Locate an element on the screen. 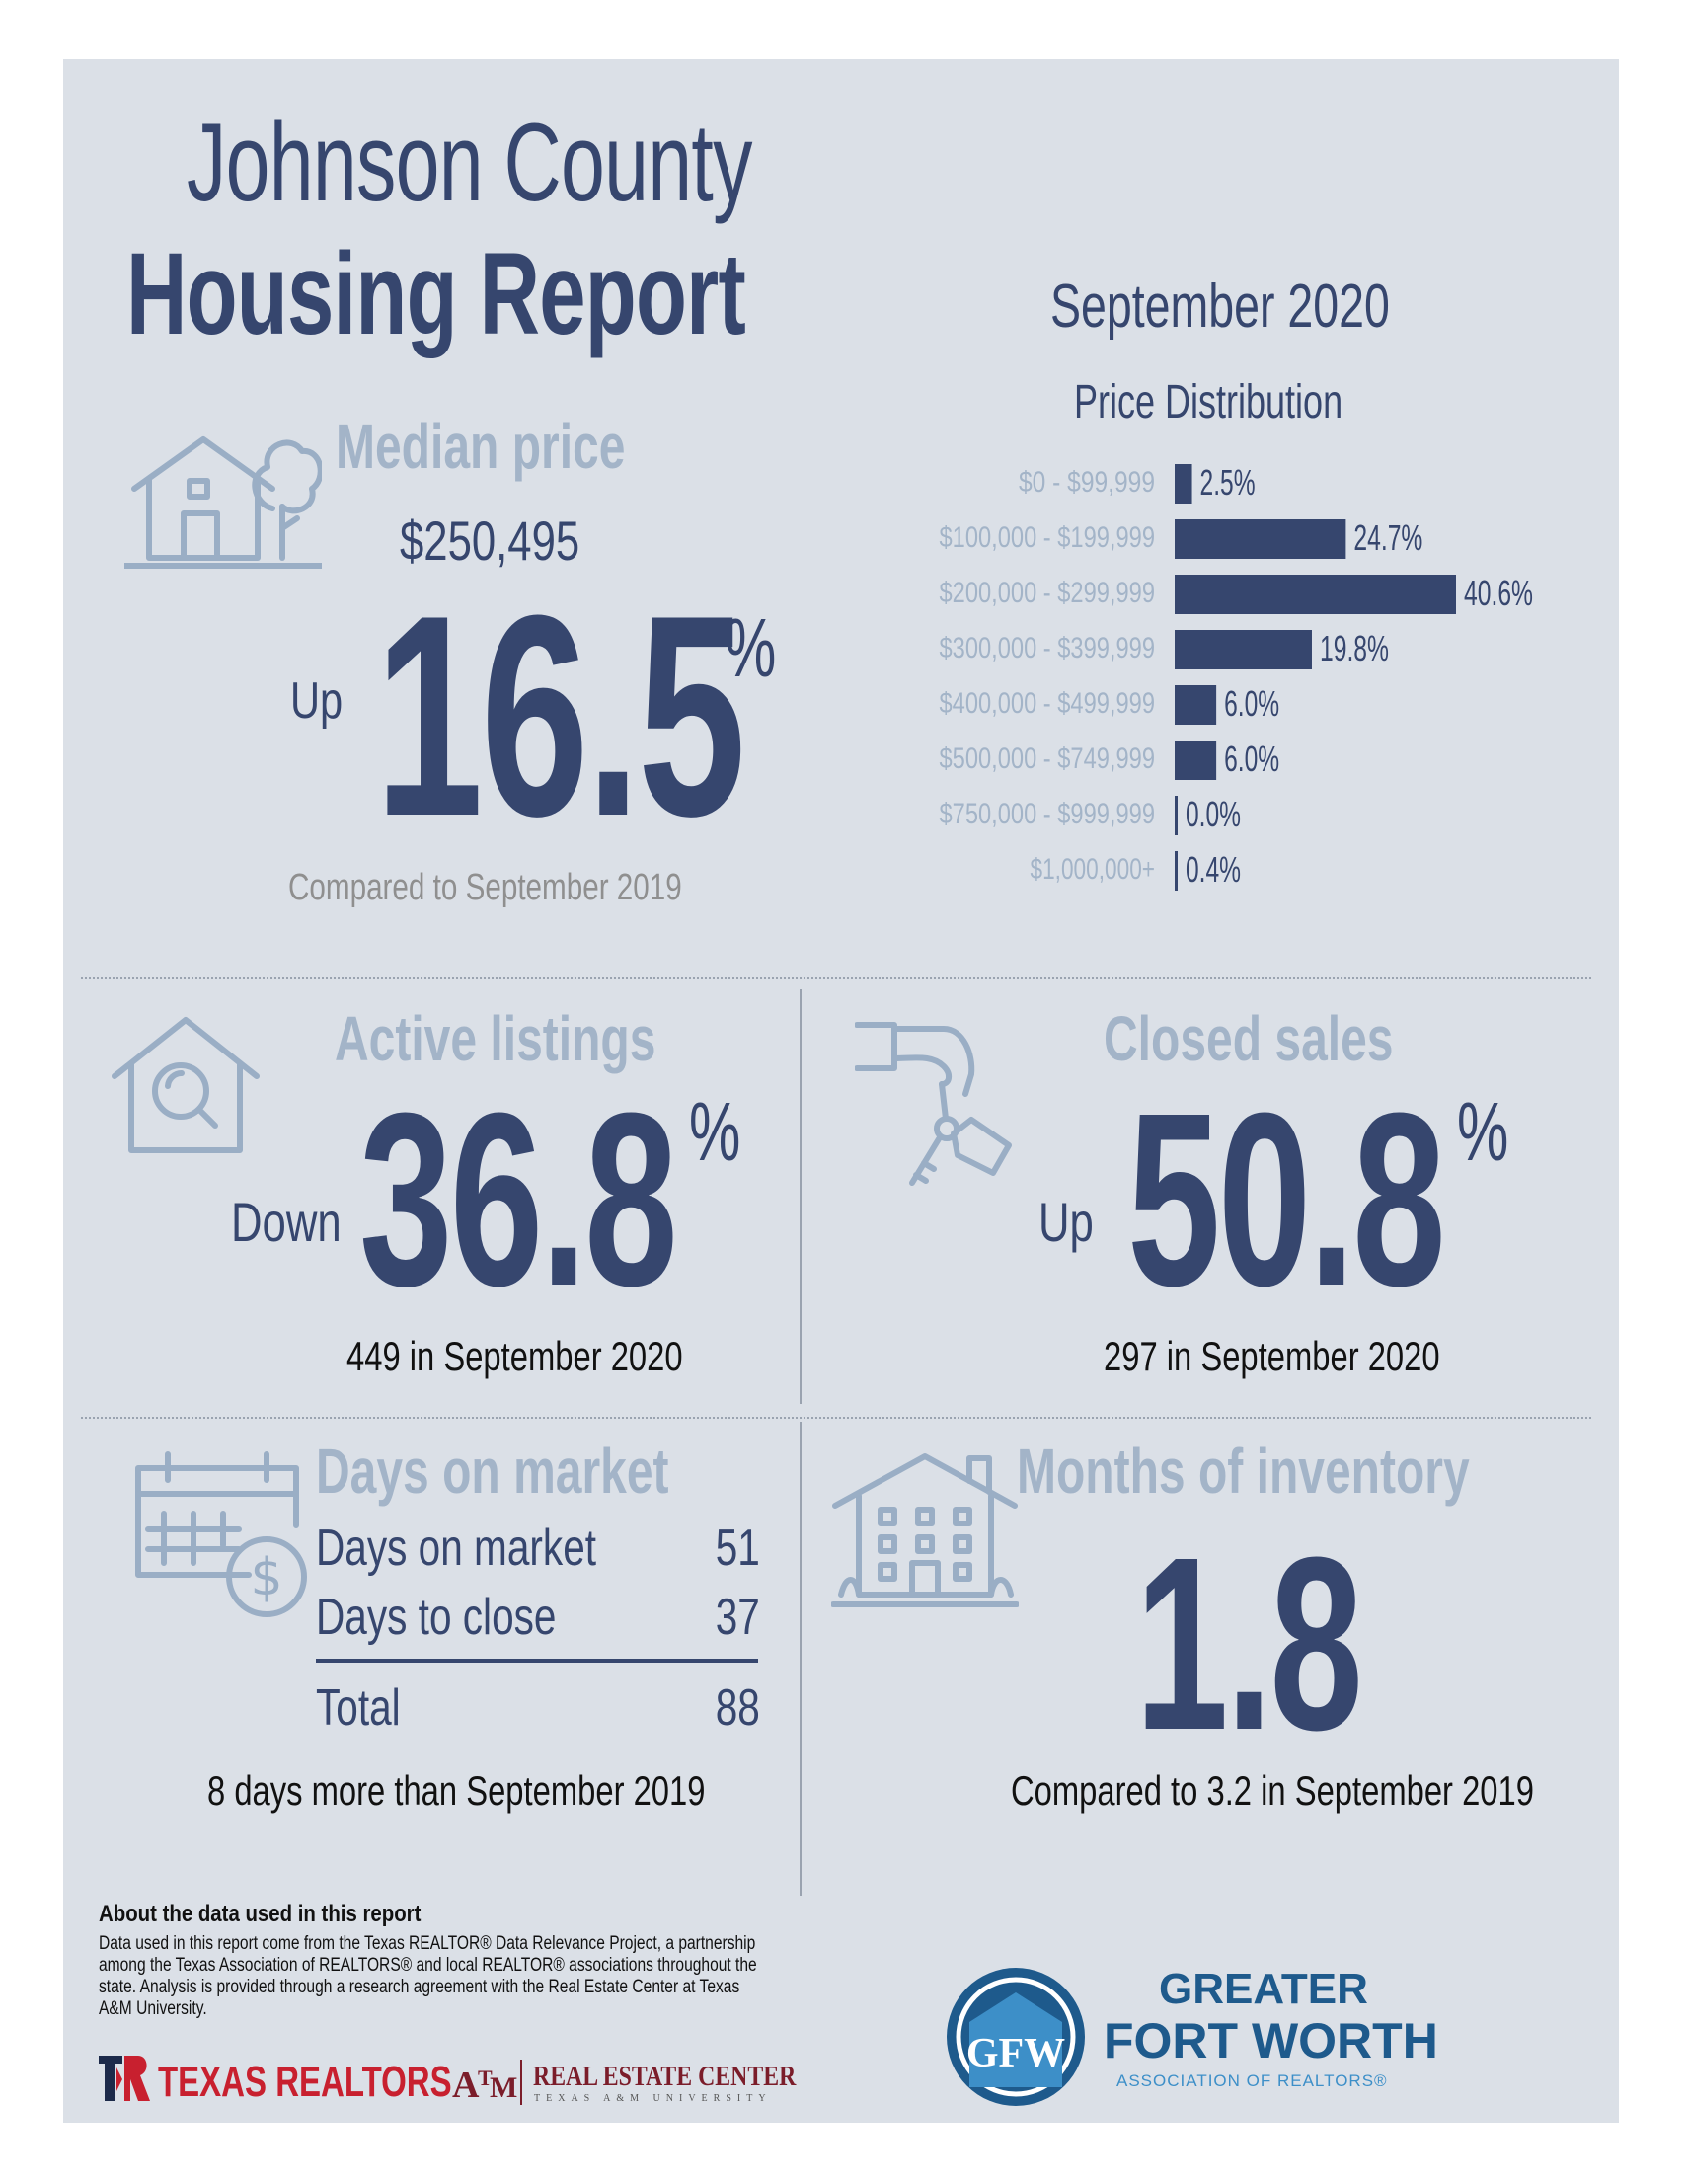  days-on-market-sub: 8 days more than September 2019 is located at coordinates (456, 1790).